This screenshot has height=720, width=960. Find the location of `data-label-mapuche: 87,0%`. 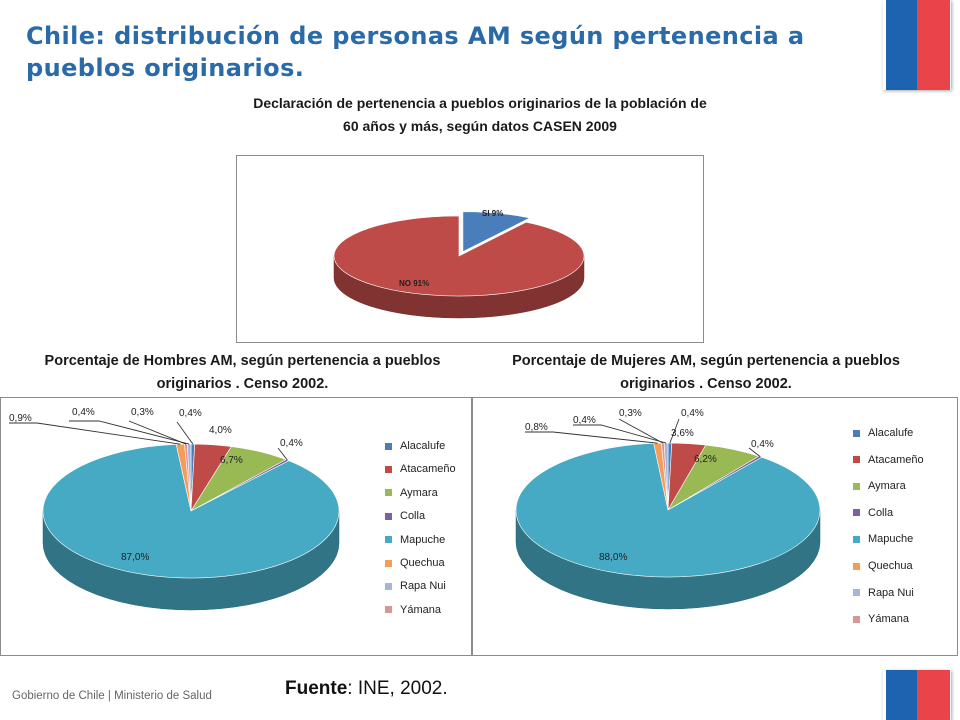

data-label-mapuche: 87,0% is located at coordinates (135, 557).